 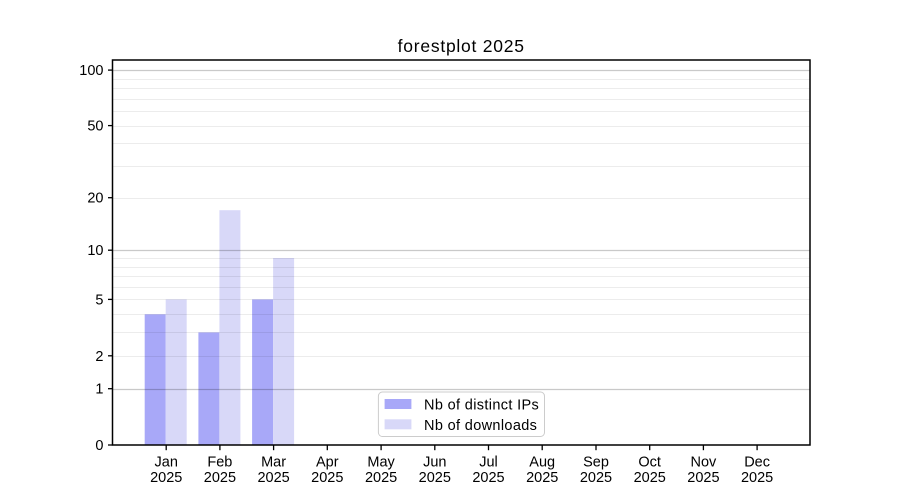 What do you see at coordinates (704, 462) in the screenshot?
I see `svg-text: Nov` at bounding box center [704, 462].